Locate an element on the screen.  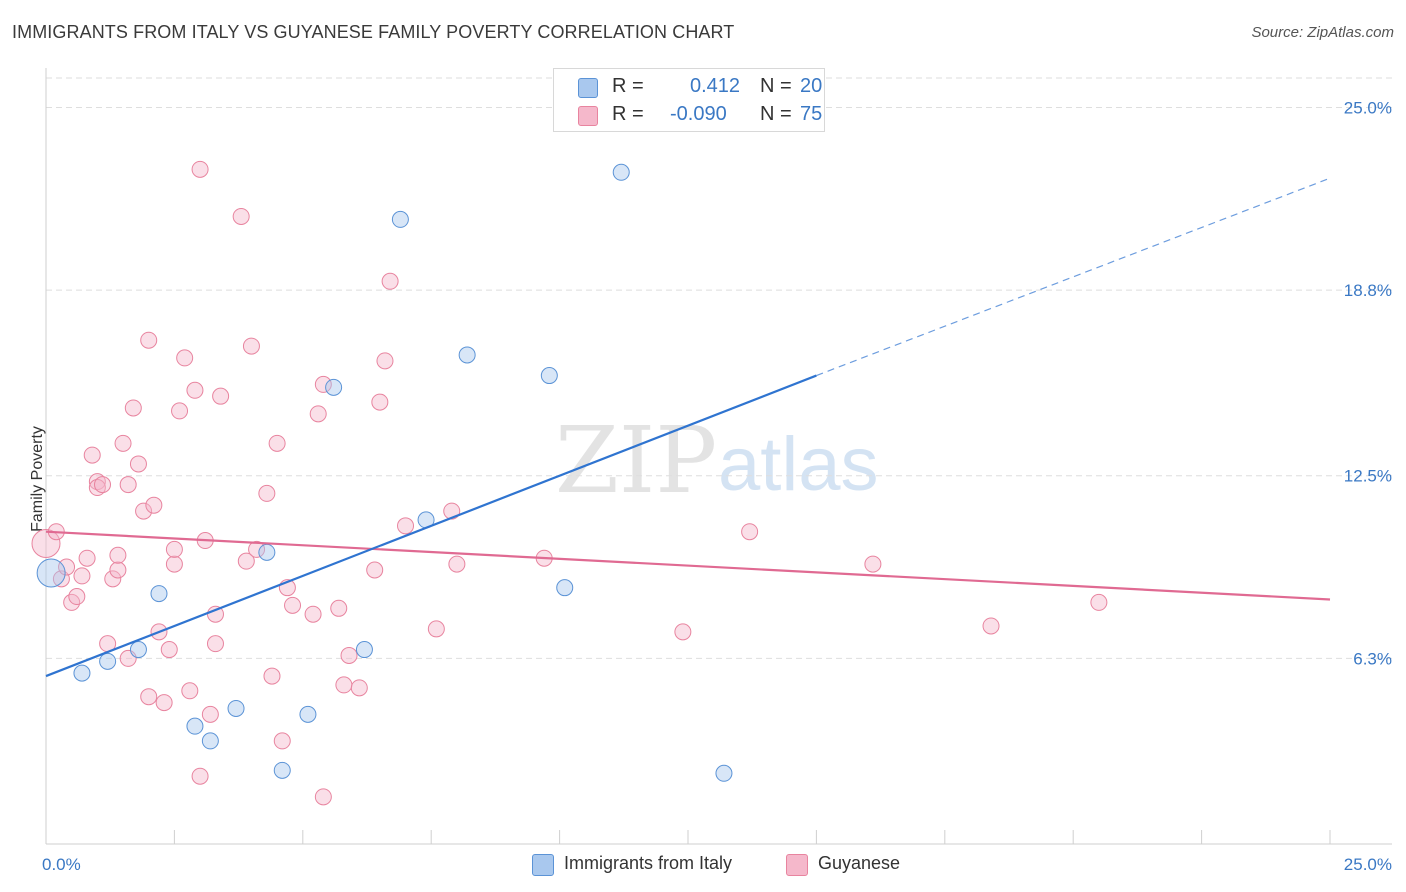
series-label-guyanese: Guyanese is located at coordinates (859, 863).